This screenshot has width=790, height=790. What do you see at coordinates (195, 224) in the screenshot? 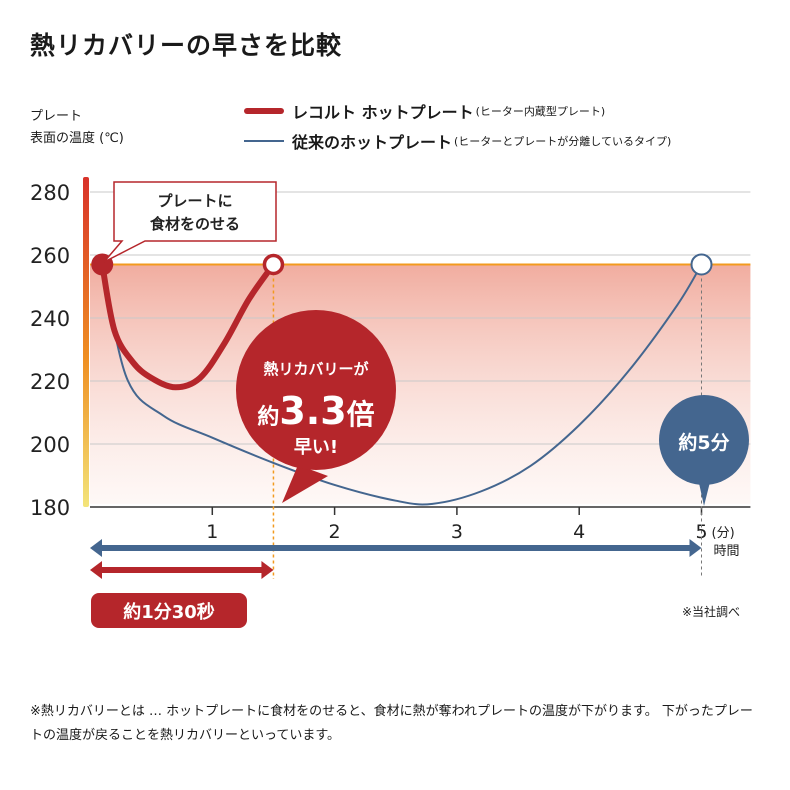
I see `callout-line2: 食材をのせる` at bounding box center [195, 224].